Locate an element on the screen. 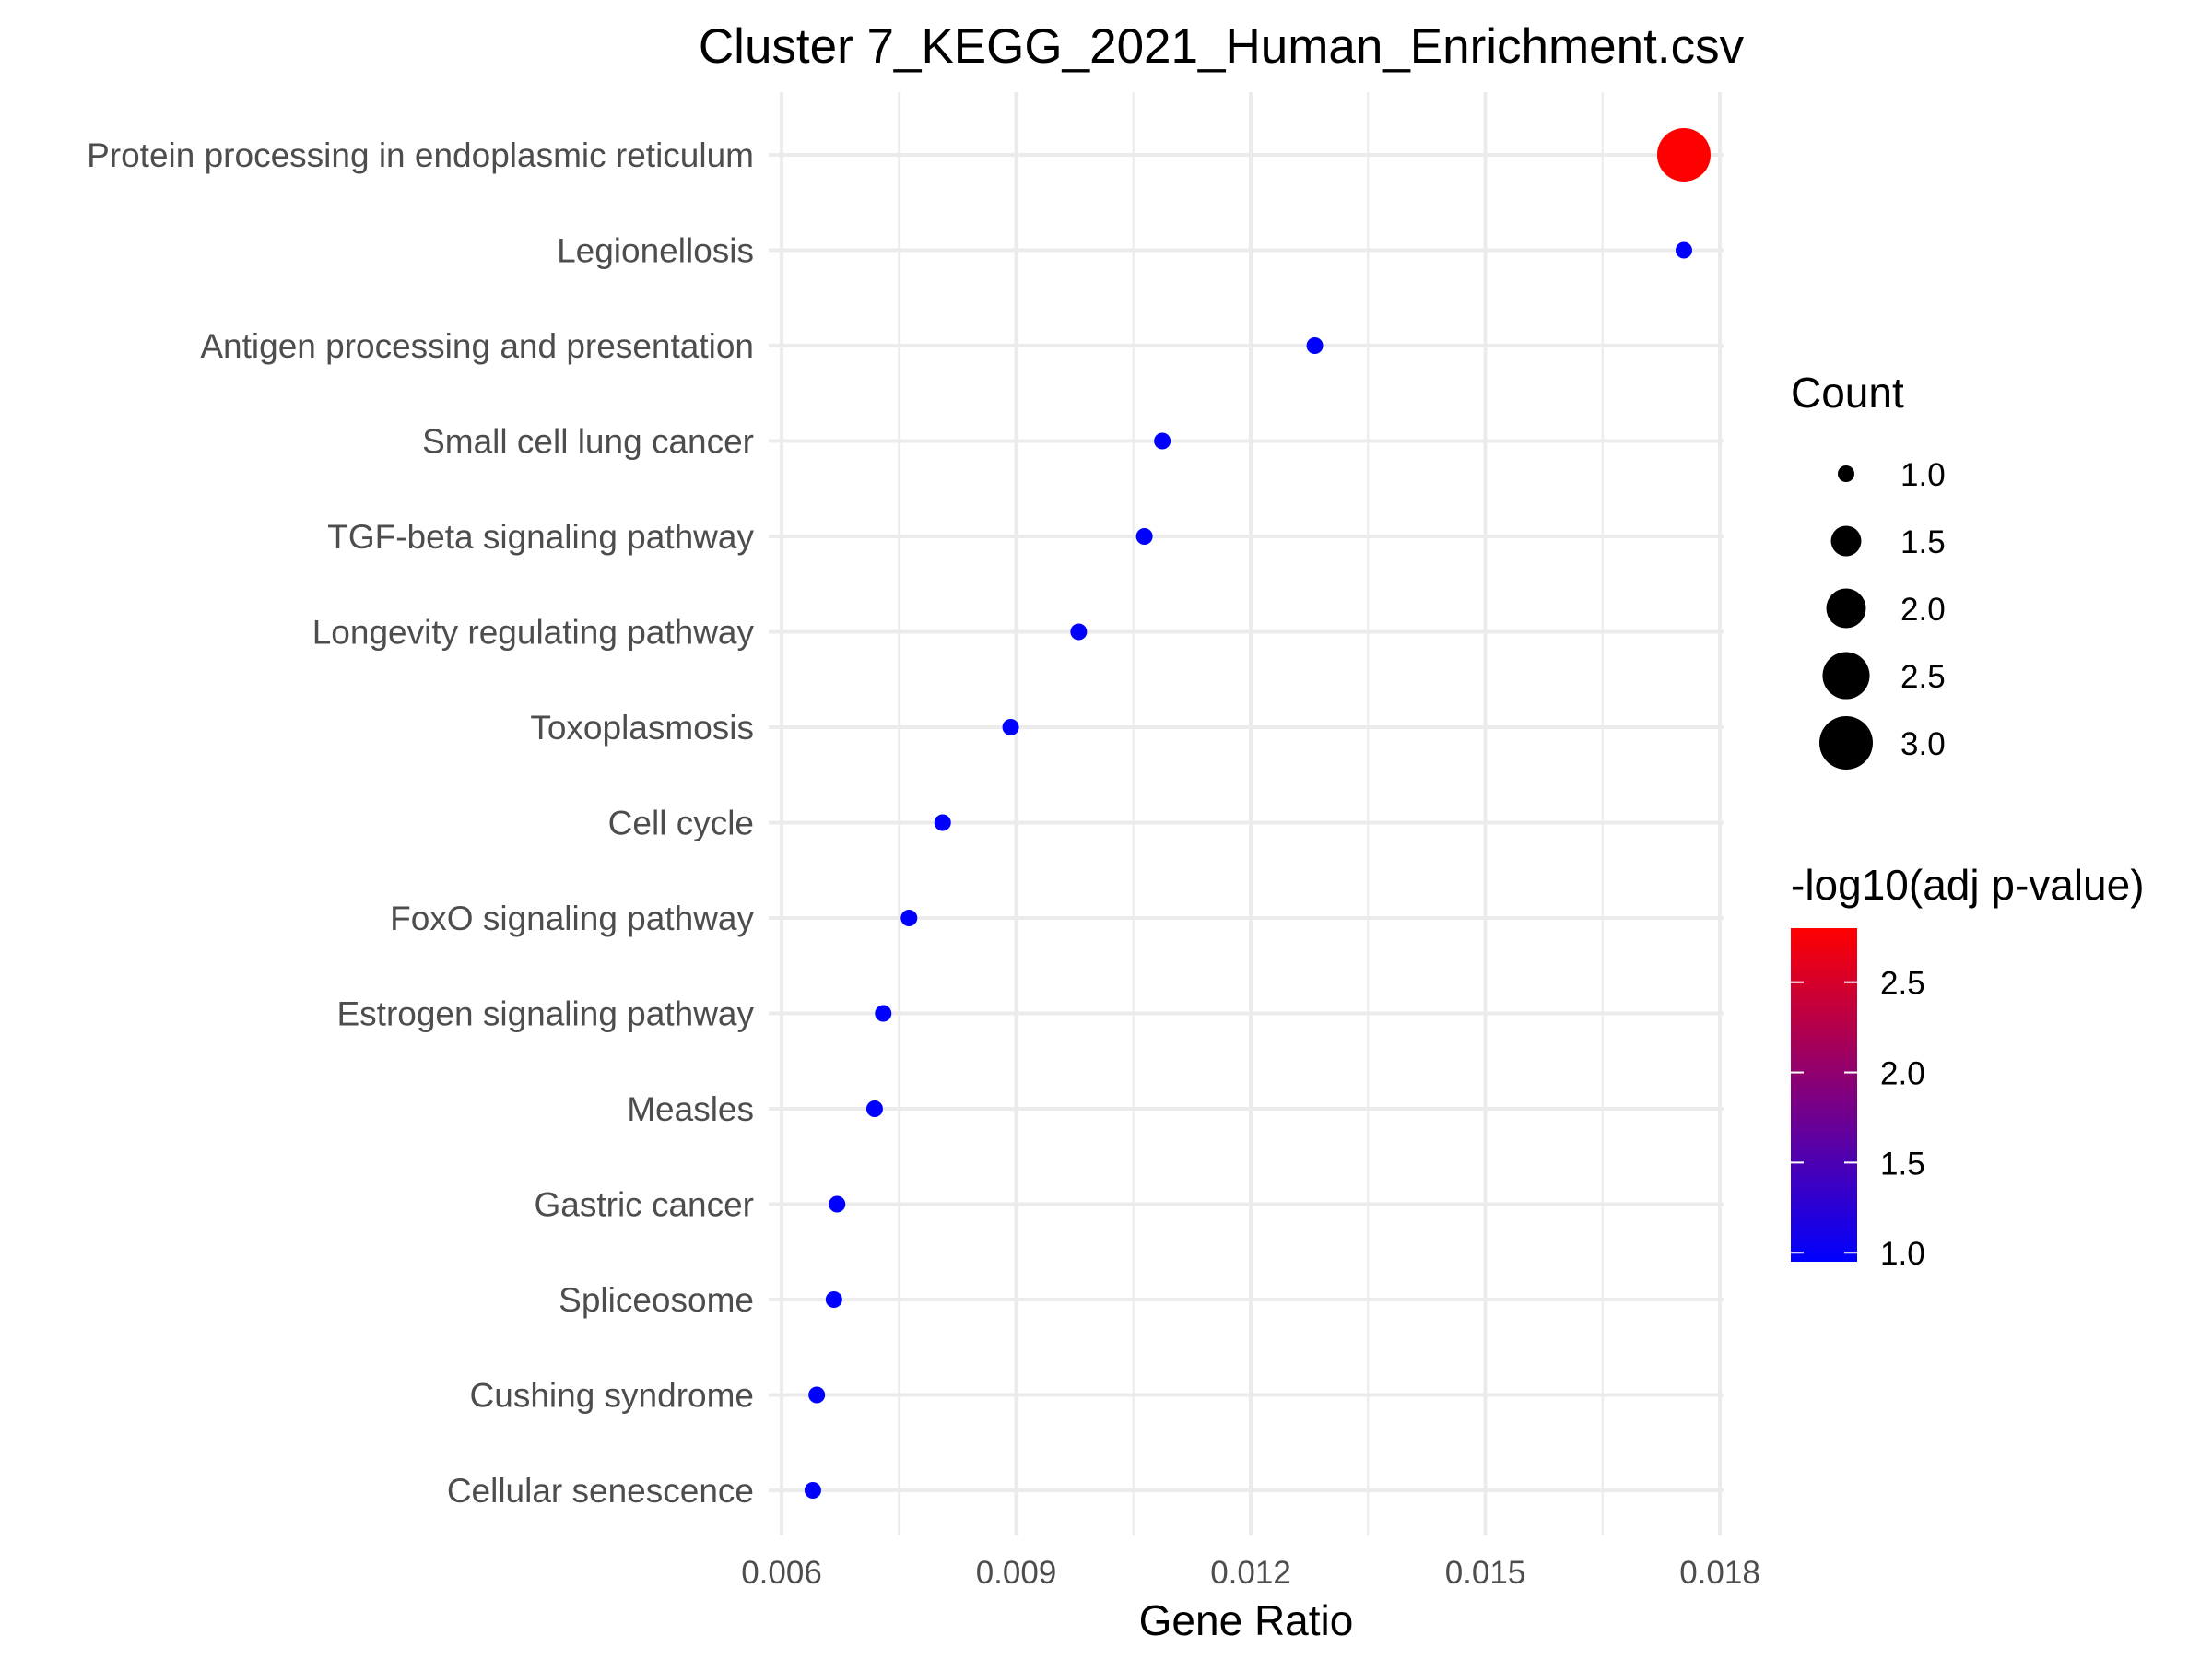 The height and width of the screenshot is (1659, 2212). category-label: Estrogen signaling pathway is located at coordinates (545, 1014).